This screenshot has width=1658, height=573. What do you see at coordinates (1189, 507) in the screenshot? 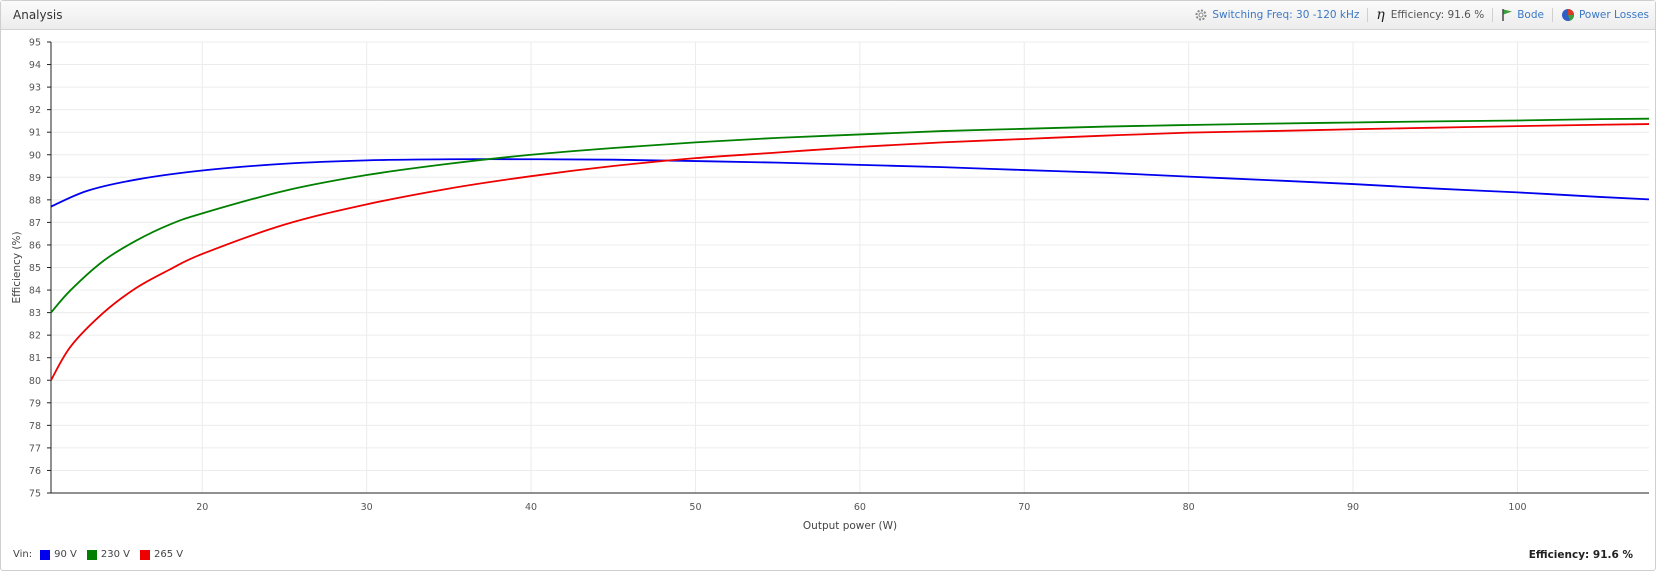
I see `x-tick-label: 80` at bounding box center [1189, 507].